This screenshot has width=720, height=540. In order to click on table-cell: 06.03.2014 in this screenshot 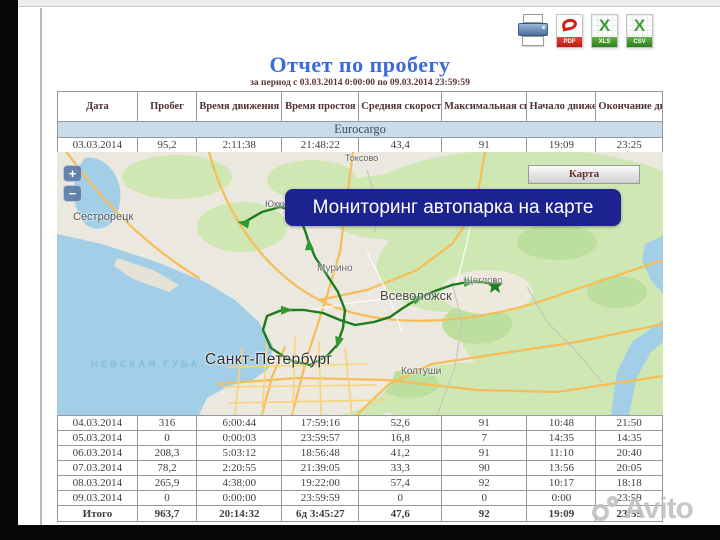, I will do `click(97, 453)`.